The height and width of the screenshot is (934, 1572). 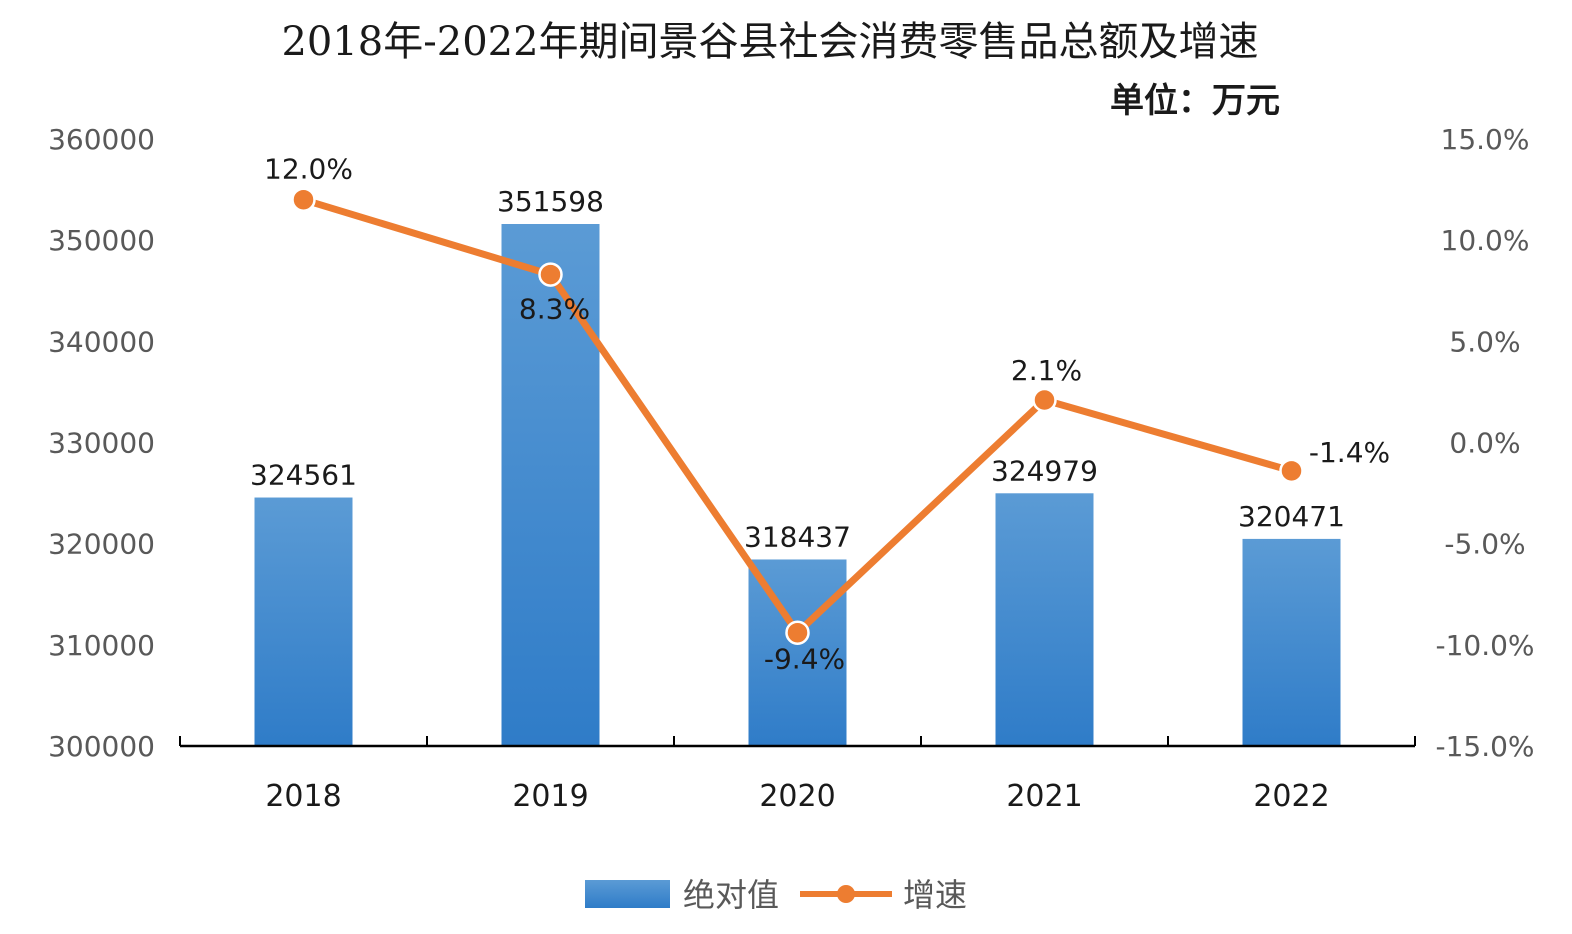 What do you see at coordinates (101, 139) in the screenshot?
I see `y-left-tick-label: 360000` at bounding box center [101, 139].